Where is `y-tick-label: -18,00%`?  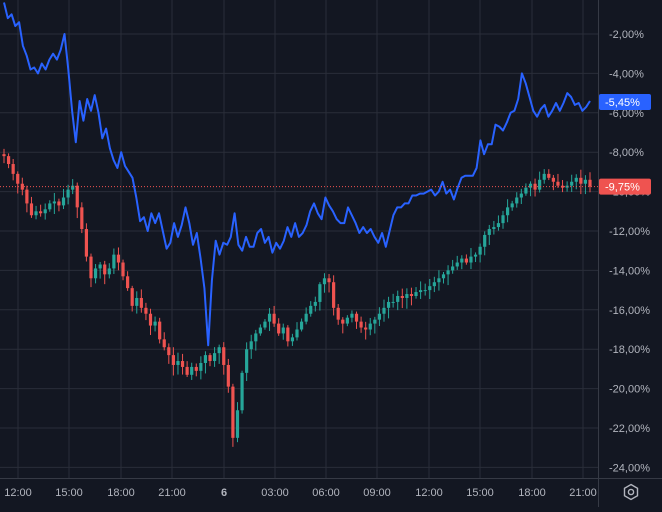 y-tick-label: -18,00% is located at coordinates (629, 350).